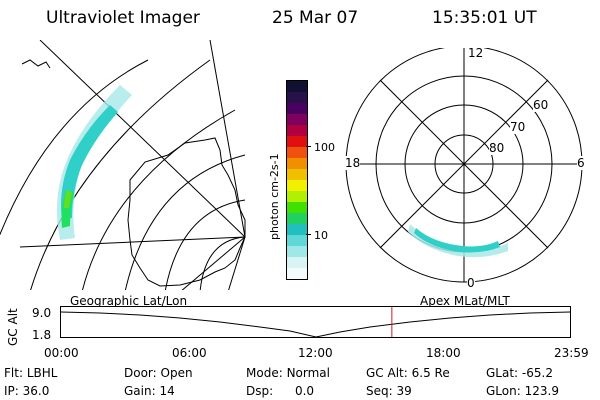  Describe the element at coordinates (430, 373) in the screenshot. I see `status-gcalt-value: 6.5 Re` at that location.